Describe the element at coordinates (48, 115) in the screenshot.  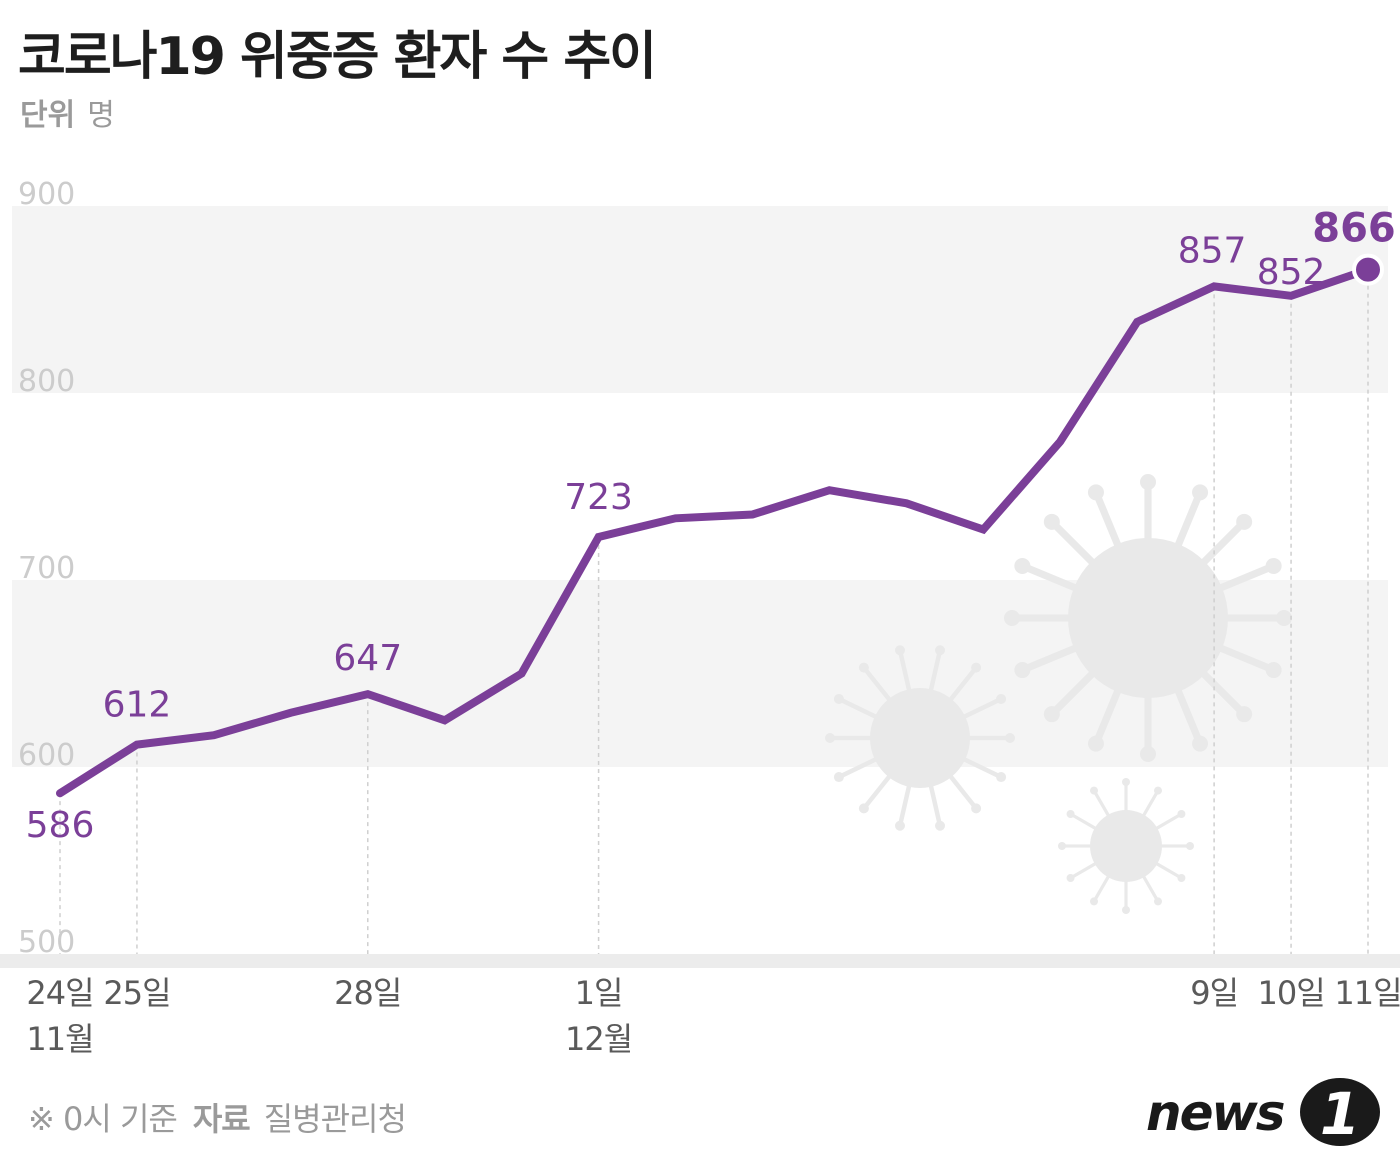
I see `unit-label: 단위` at that location.